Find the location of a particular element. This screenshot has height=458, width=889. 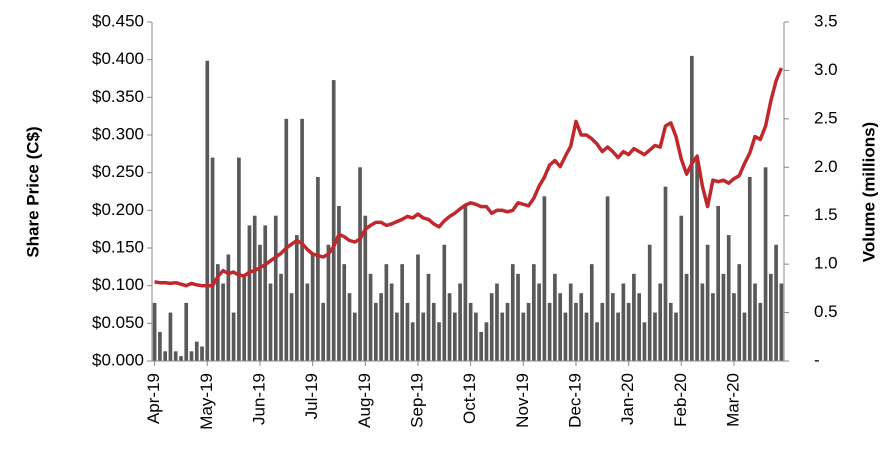

x-tick-label: Jul-19 is located at coordinates (311, 396).